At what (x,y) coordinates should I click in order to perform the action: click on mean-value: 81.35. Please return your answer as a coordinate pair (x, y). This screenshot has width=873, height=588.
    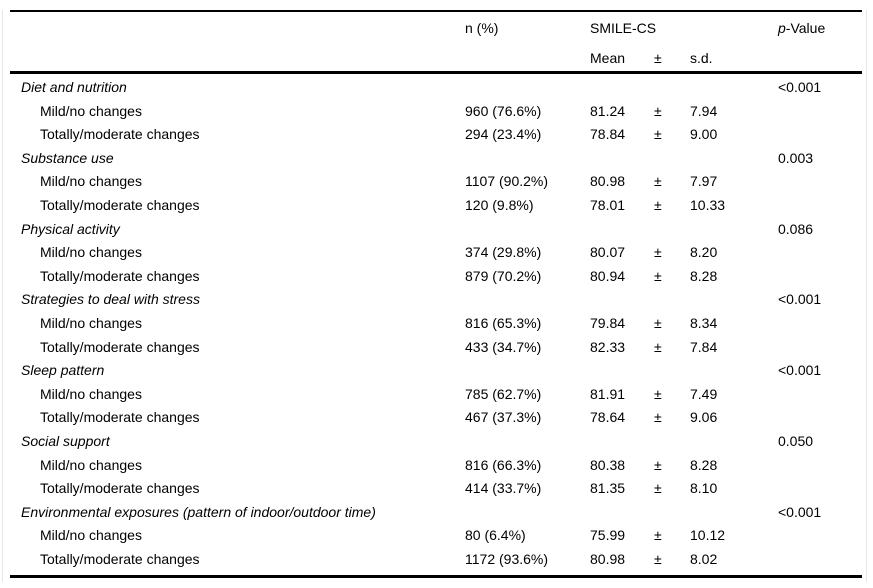
    Looking at the image, I should click on (608, 488).